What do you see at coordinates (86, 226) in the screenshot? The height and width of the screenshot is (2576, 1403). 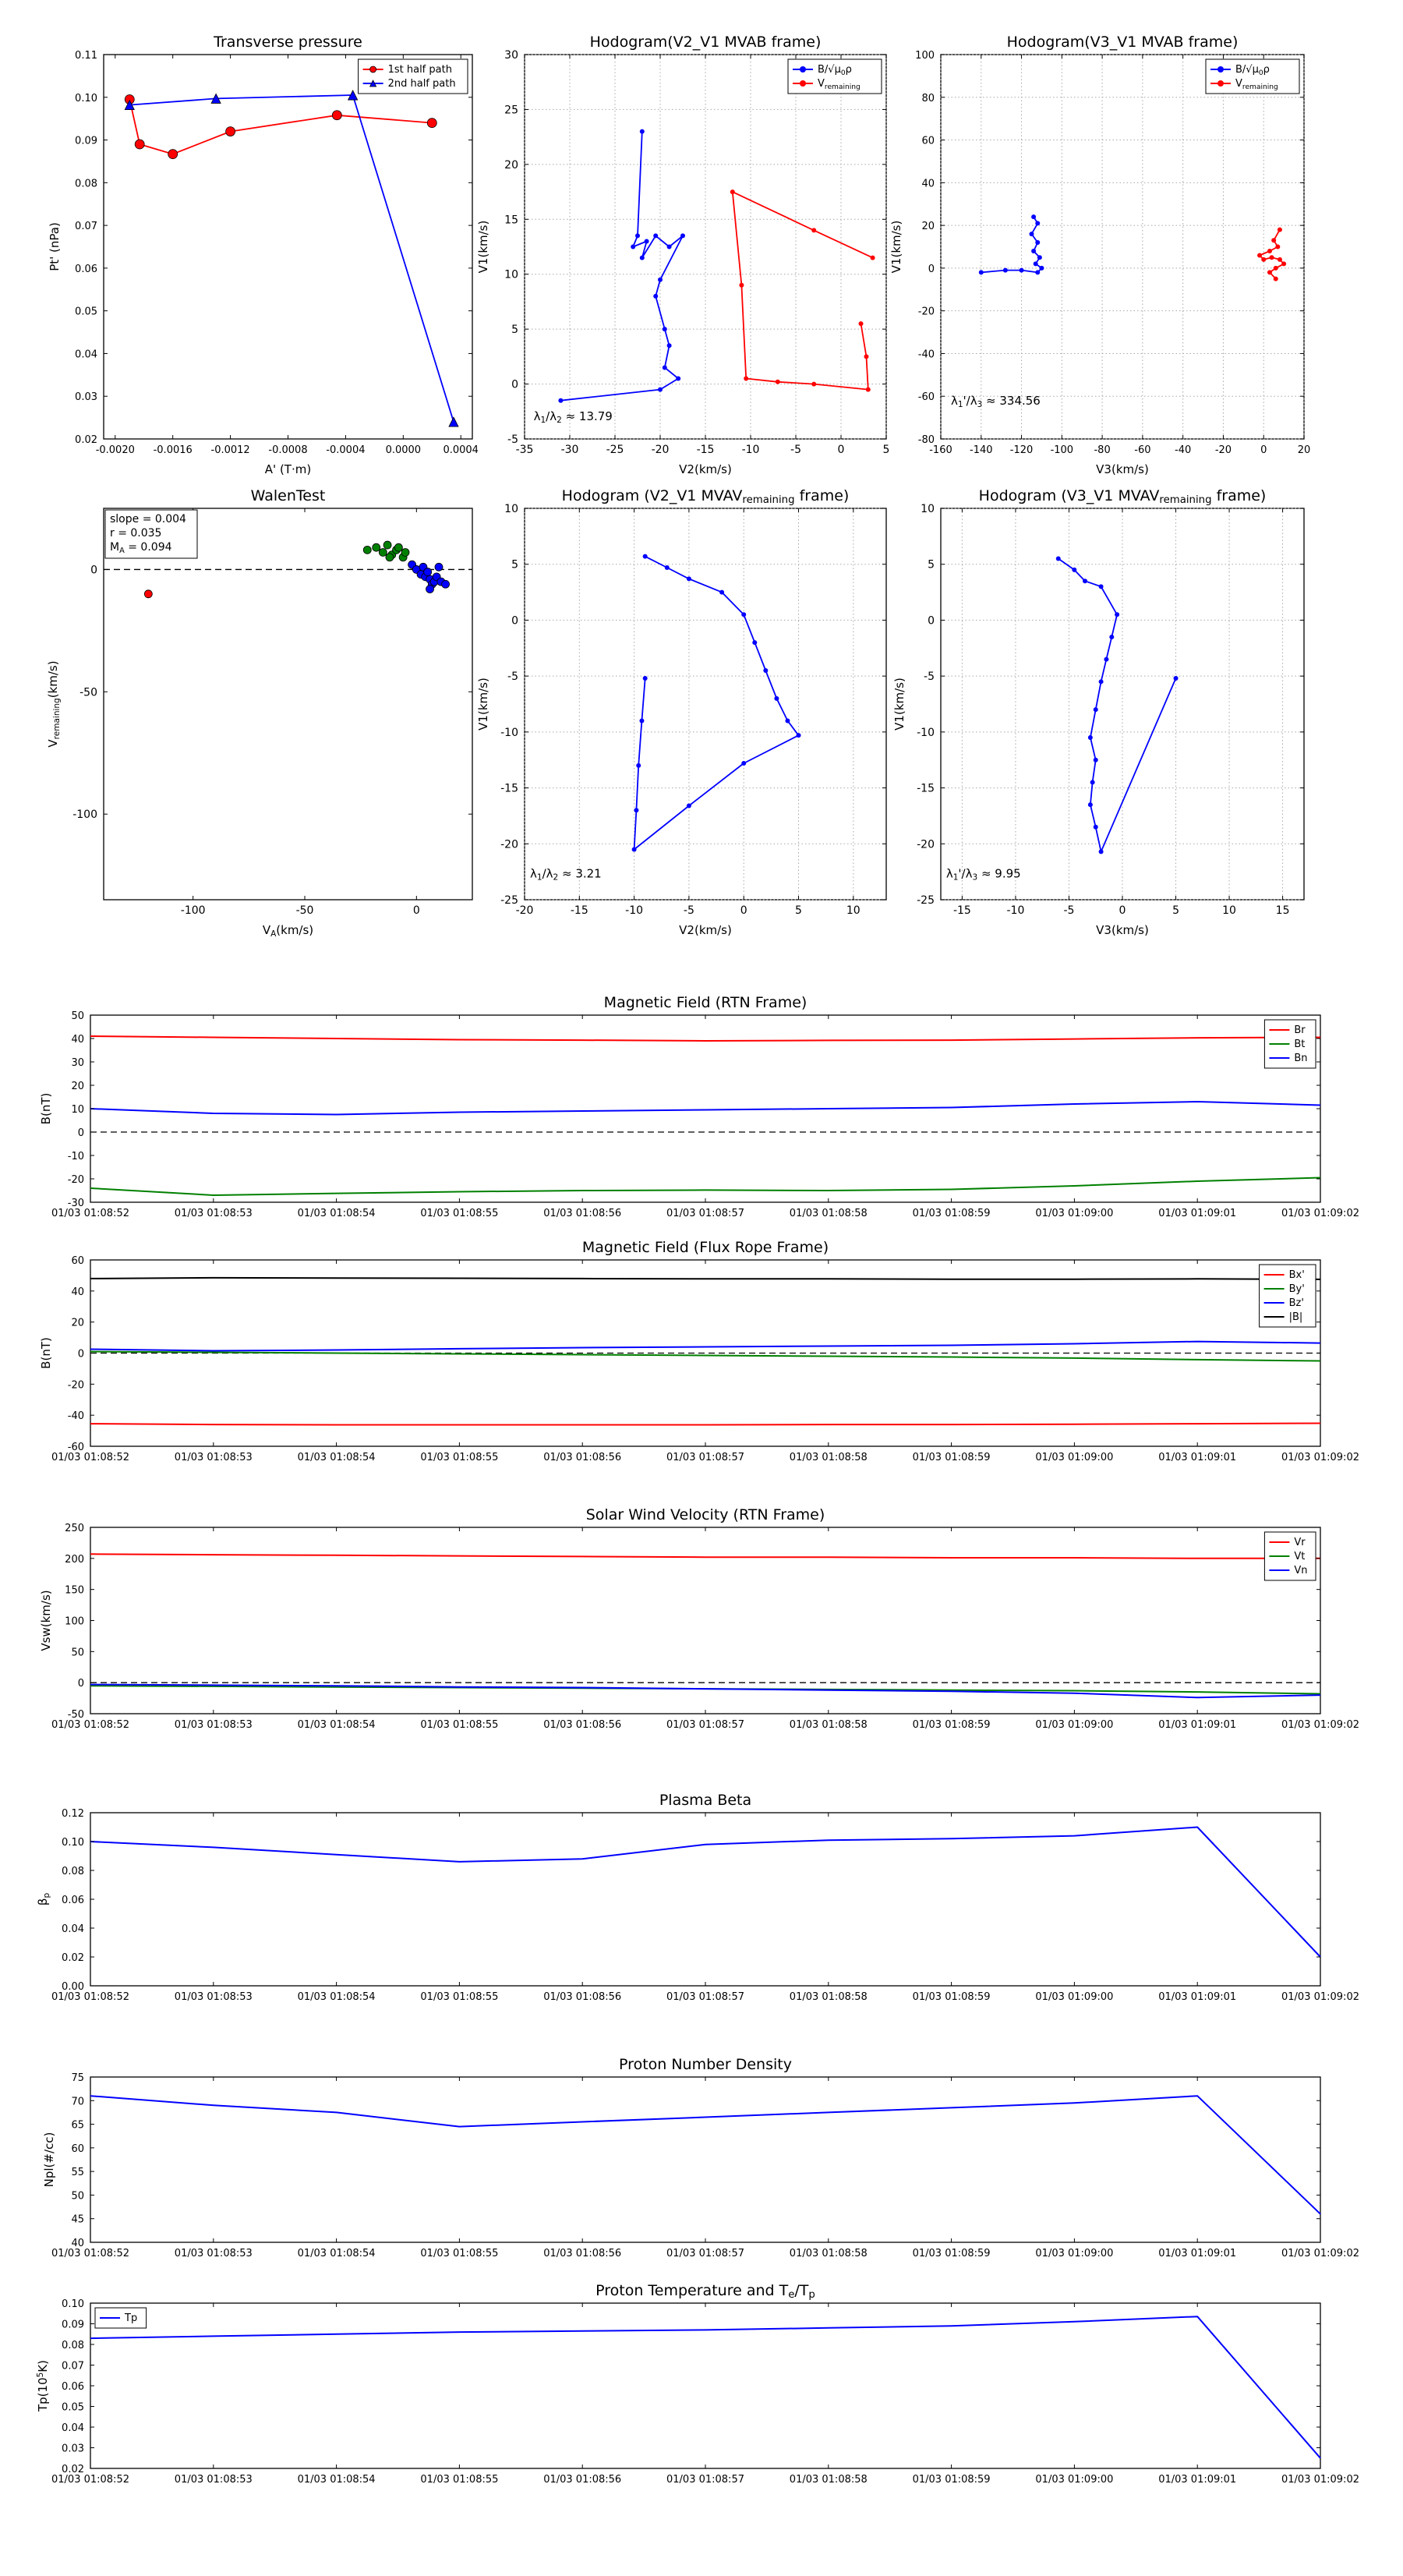 I see `y-tick-label: 0.07` at bounding box center [86, 226].